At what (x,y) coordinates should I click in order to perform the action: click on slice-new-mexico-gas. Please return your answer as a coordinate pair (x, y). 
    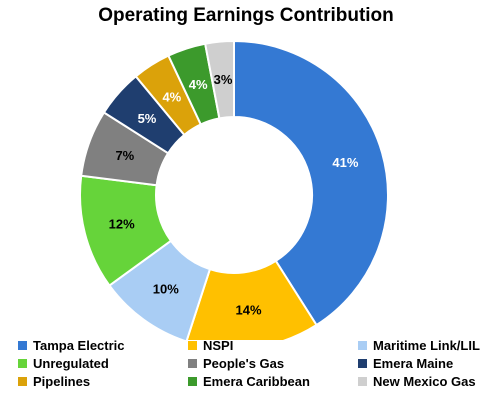
    Looking at the image, I should click on (219, 79).